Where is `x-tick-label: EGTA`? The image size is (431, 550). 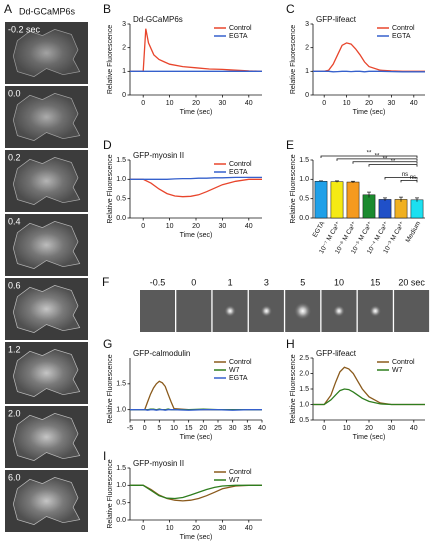
x-tick-label: EGTA is located at coordinates (319, 229).